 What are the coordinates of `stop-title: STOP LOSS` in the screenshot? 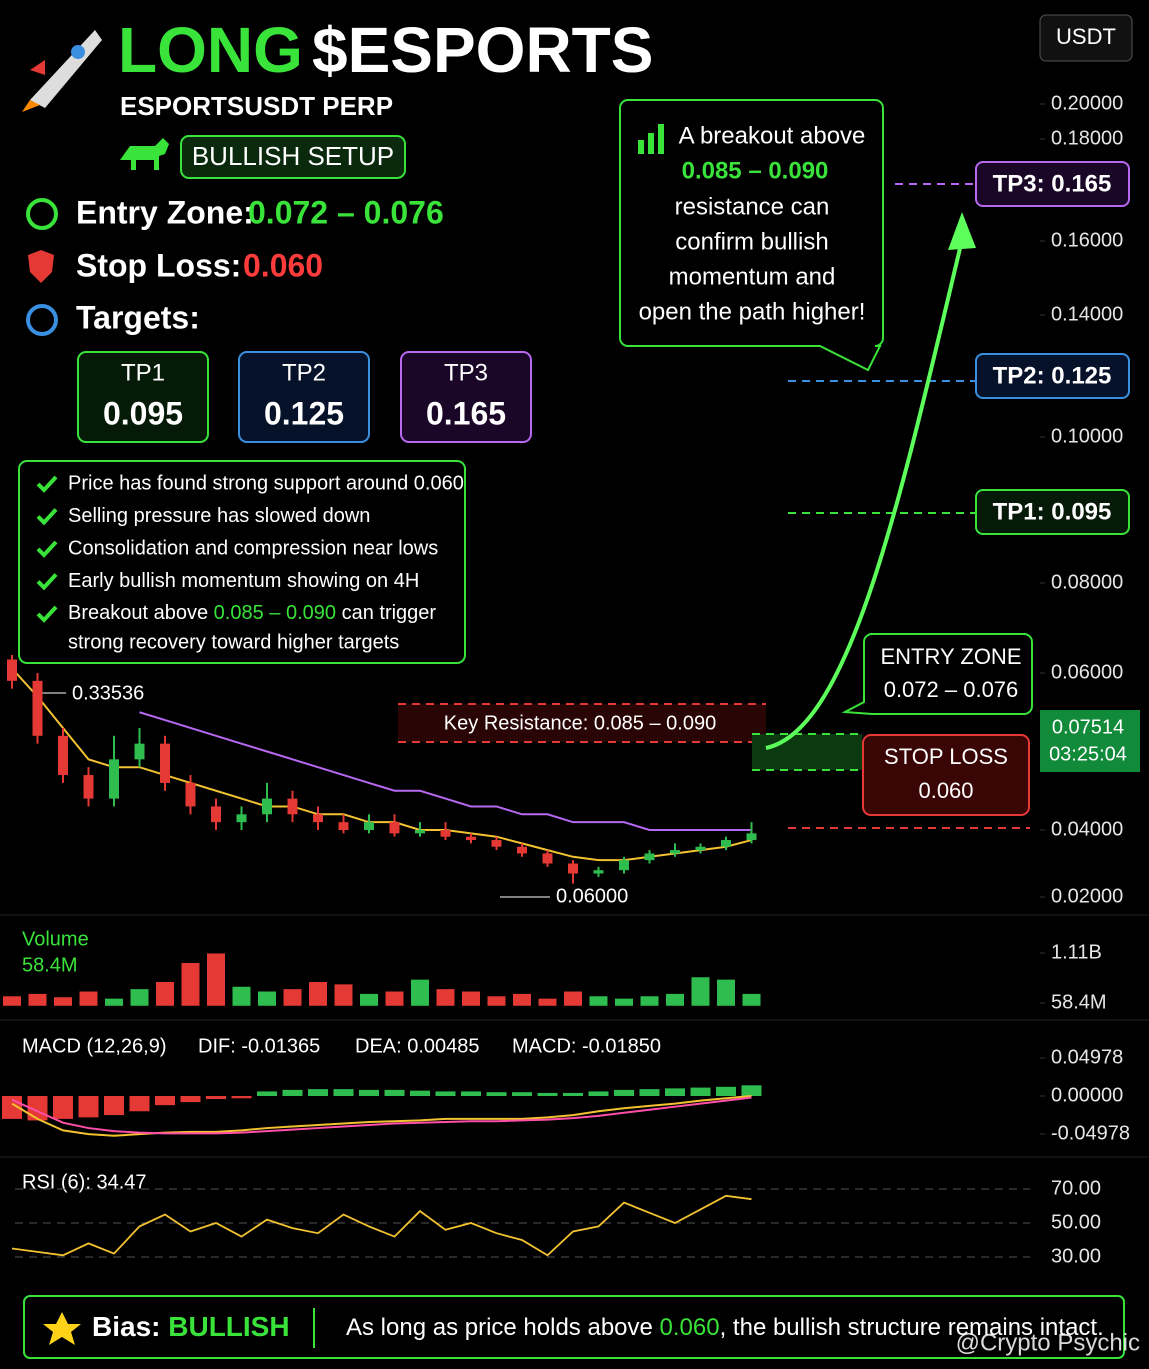 It's located at (946, 756).